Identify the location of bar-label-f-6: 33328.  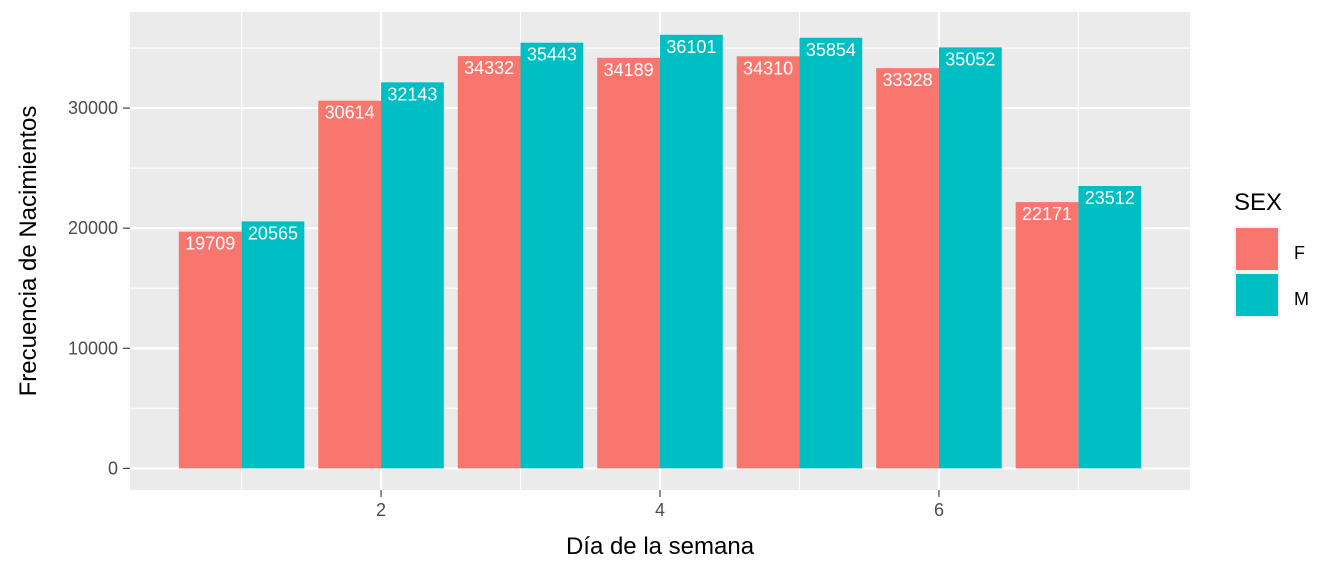
(908, 80).